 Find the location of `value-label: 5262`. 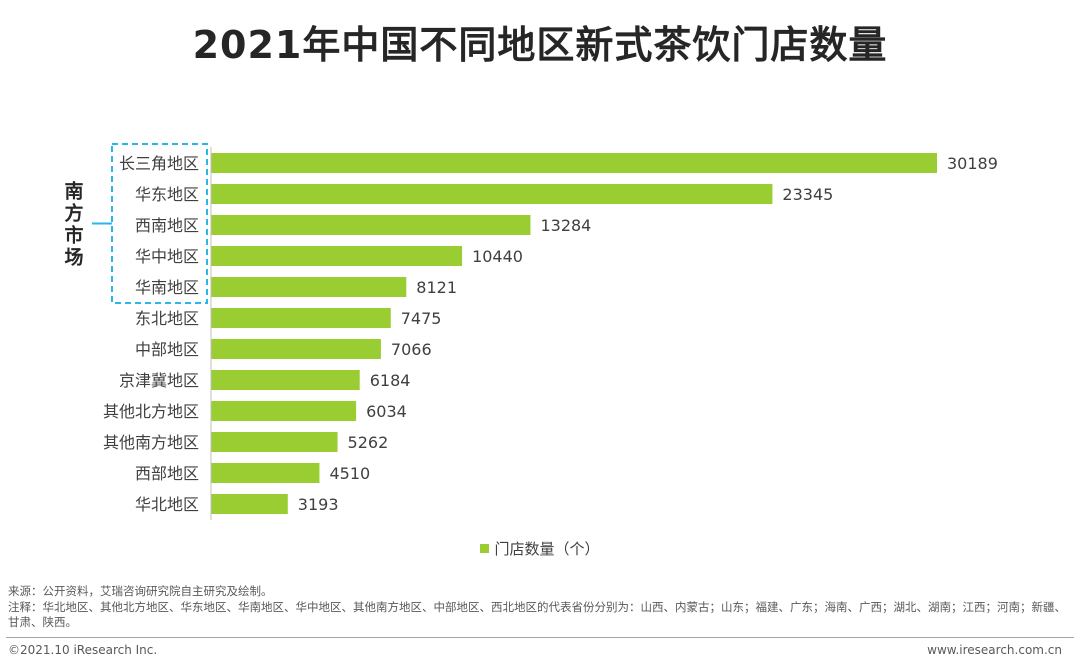

value-label: 5262 is located at coordinates (368, 442).